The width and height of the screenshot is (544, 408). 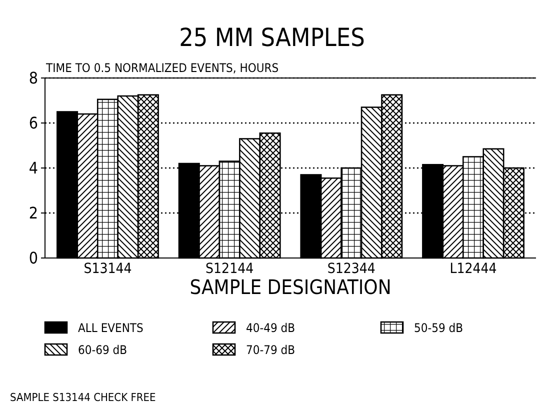 I want to click on legend-label: 70-79 dB, so click(x=271, y=350).